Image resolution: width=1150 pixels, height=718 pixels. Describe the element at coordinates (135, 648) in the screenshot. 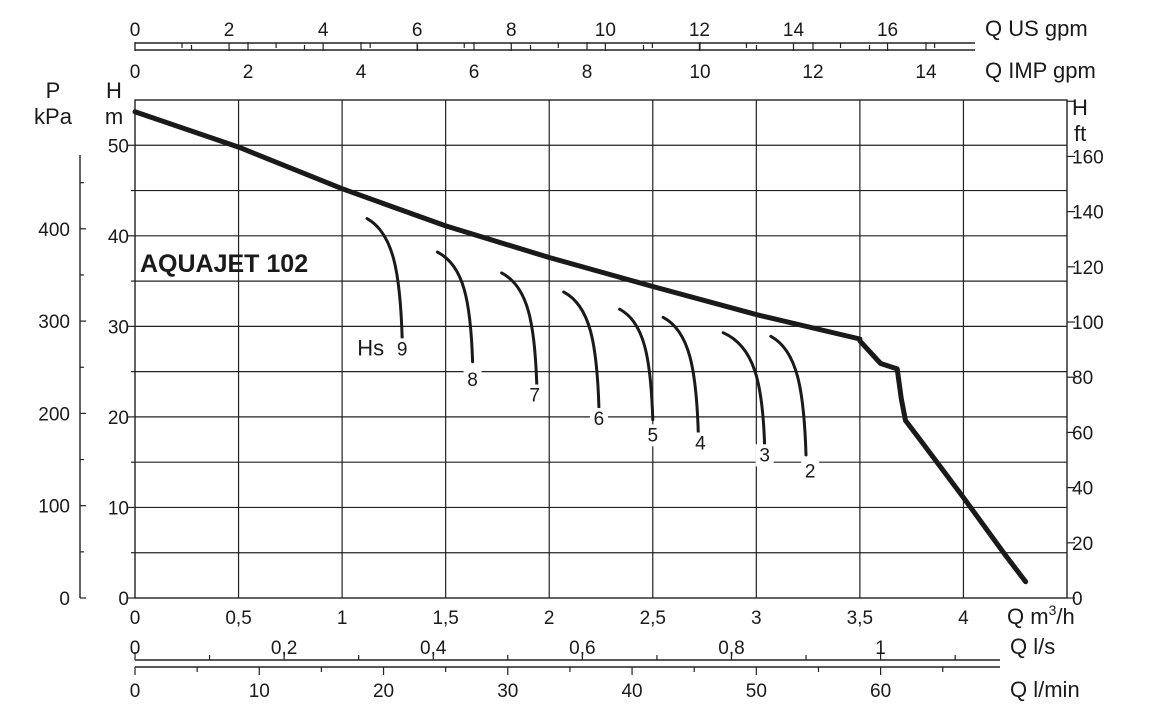

I see `q-ls-tick-label: 0` at that location.